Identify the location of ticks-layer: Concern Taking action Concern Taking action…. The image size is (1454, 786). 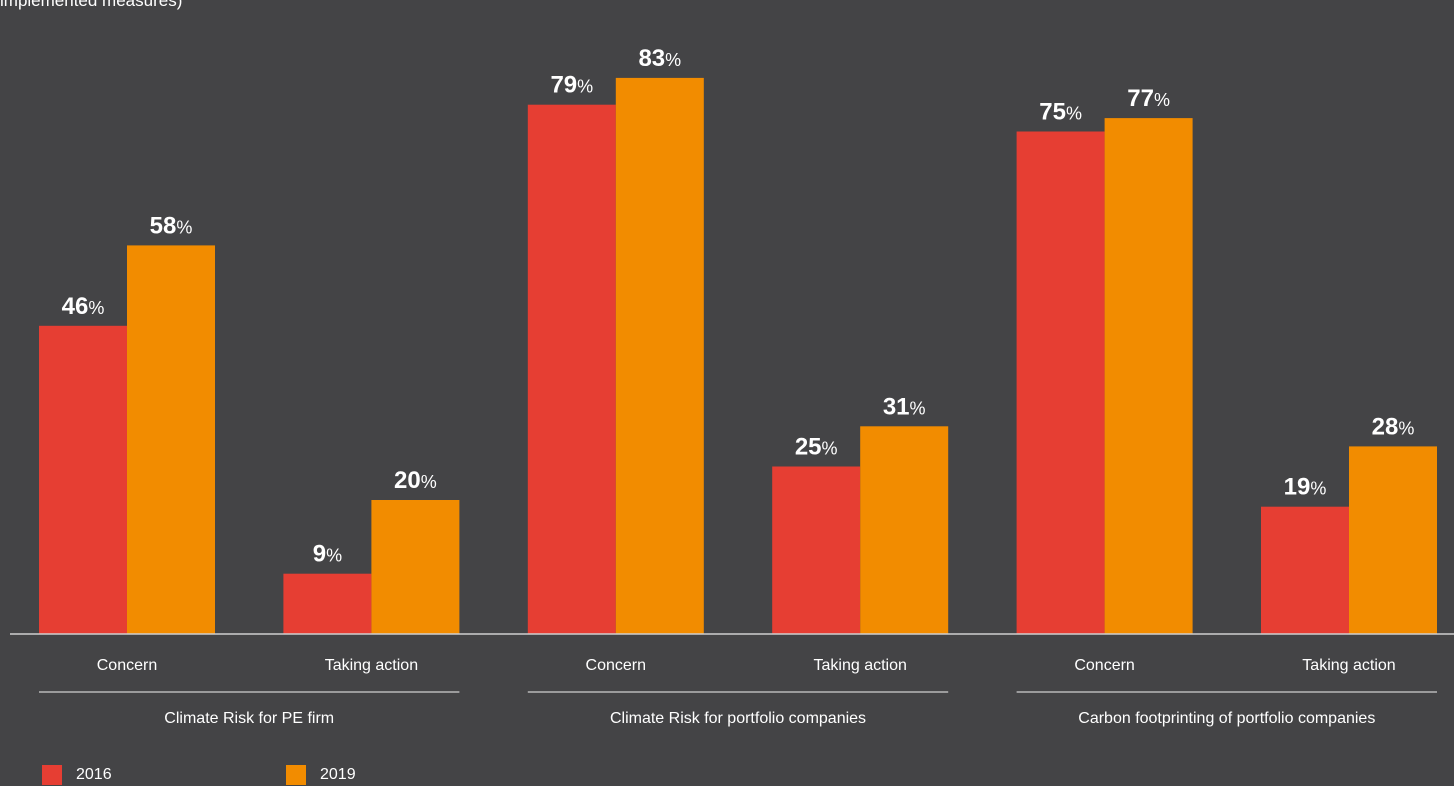
(746, 665).